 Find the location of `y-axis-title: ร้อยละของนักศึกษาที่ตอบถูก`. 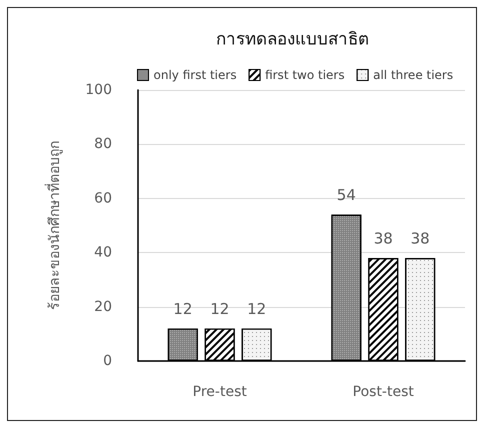

y-axis-title: ร้อยละของนักศึกษาที่ตอบถูก is located at coordinates (54, 225).